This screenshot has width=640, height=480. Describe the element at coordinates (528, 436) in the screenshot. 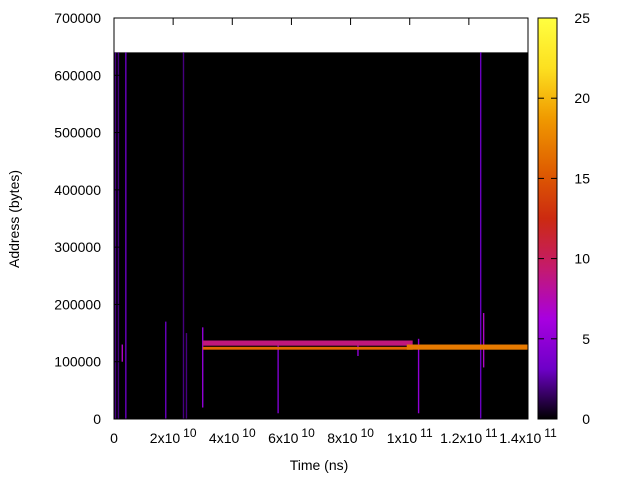

I see `x-tick-label-7: 1.4x10 11` at that location.